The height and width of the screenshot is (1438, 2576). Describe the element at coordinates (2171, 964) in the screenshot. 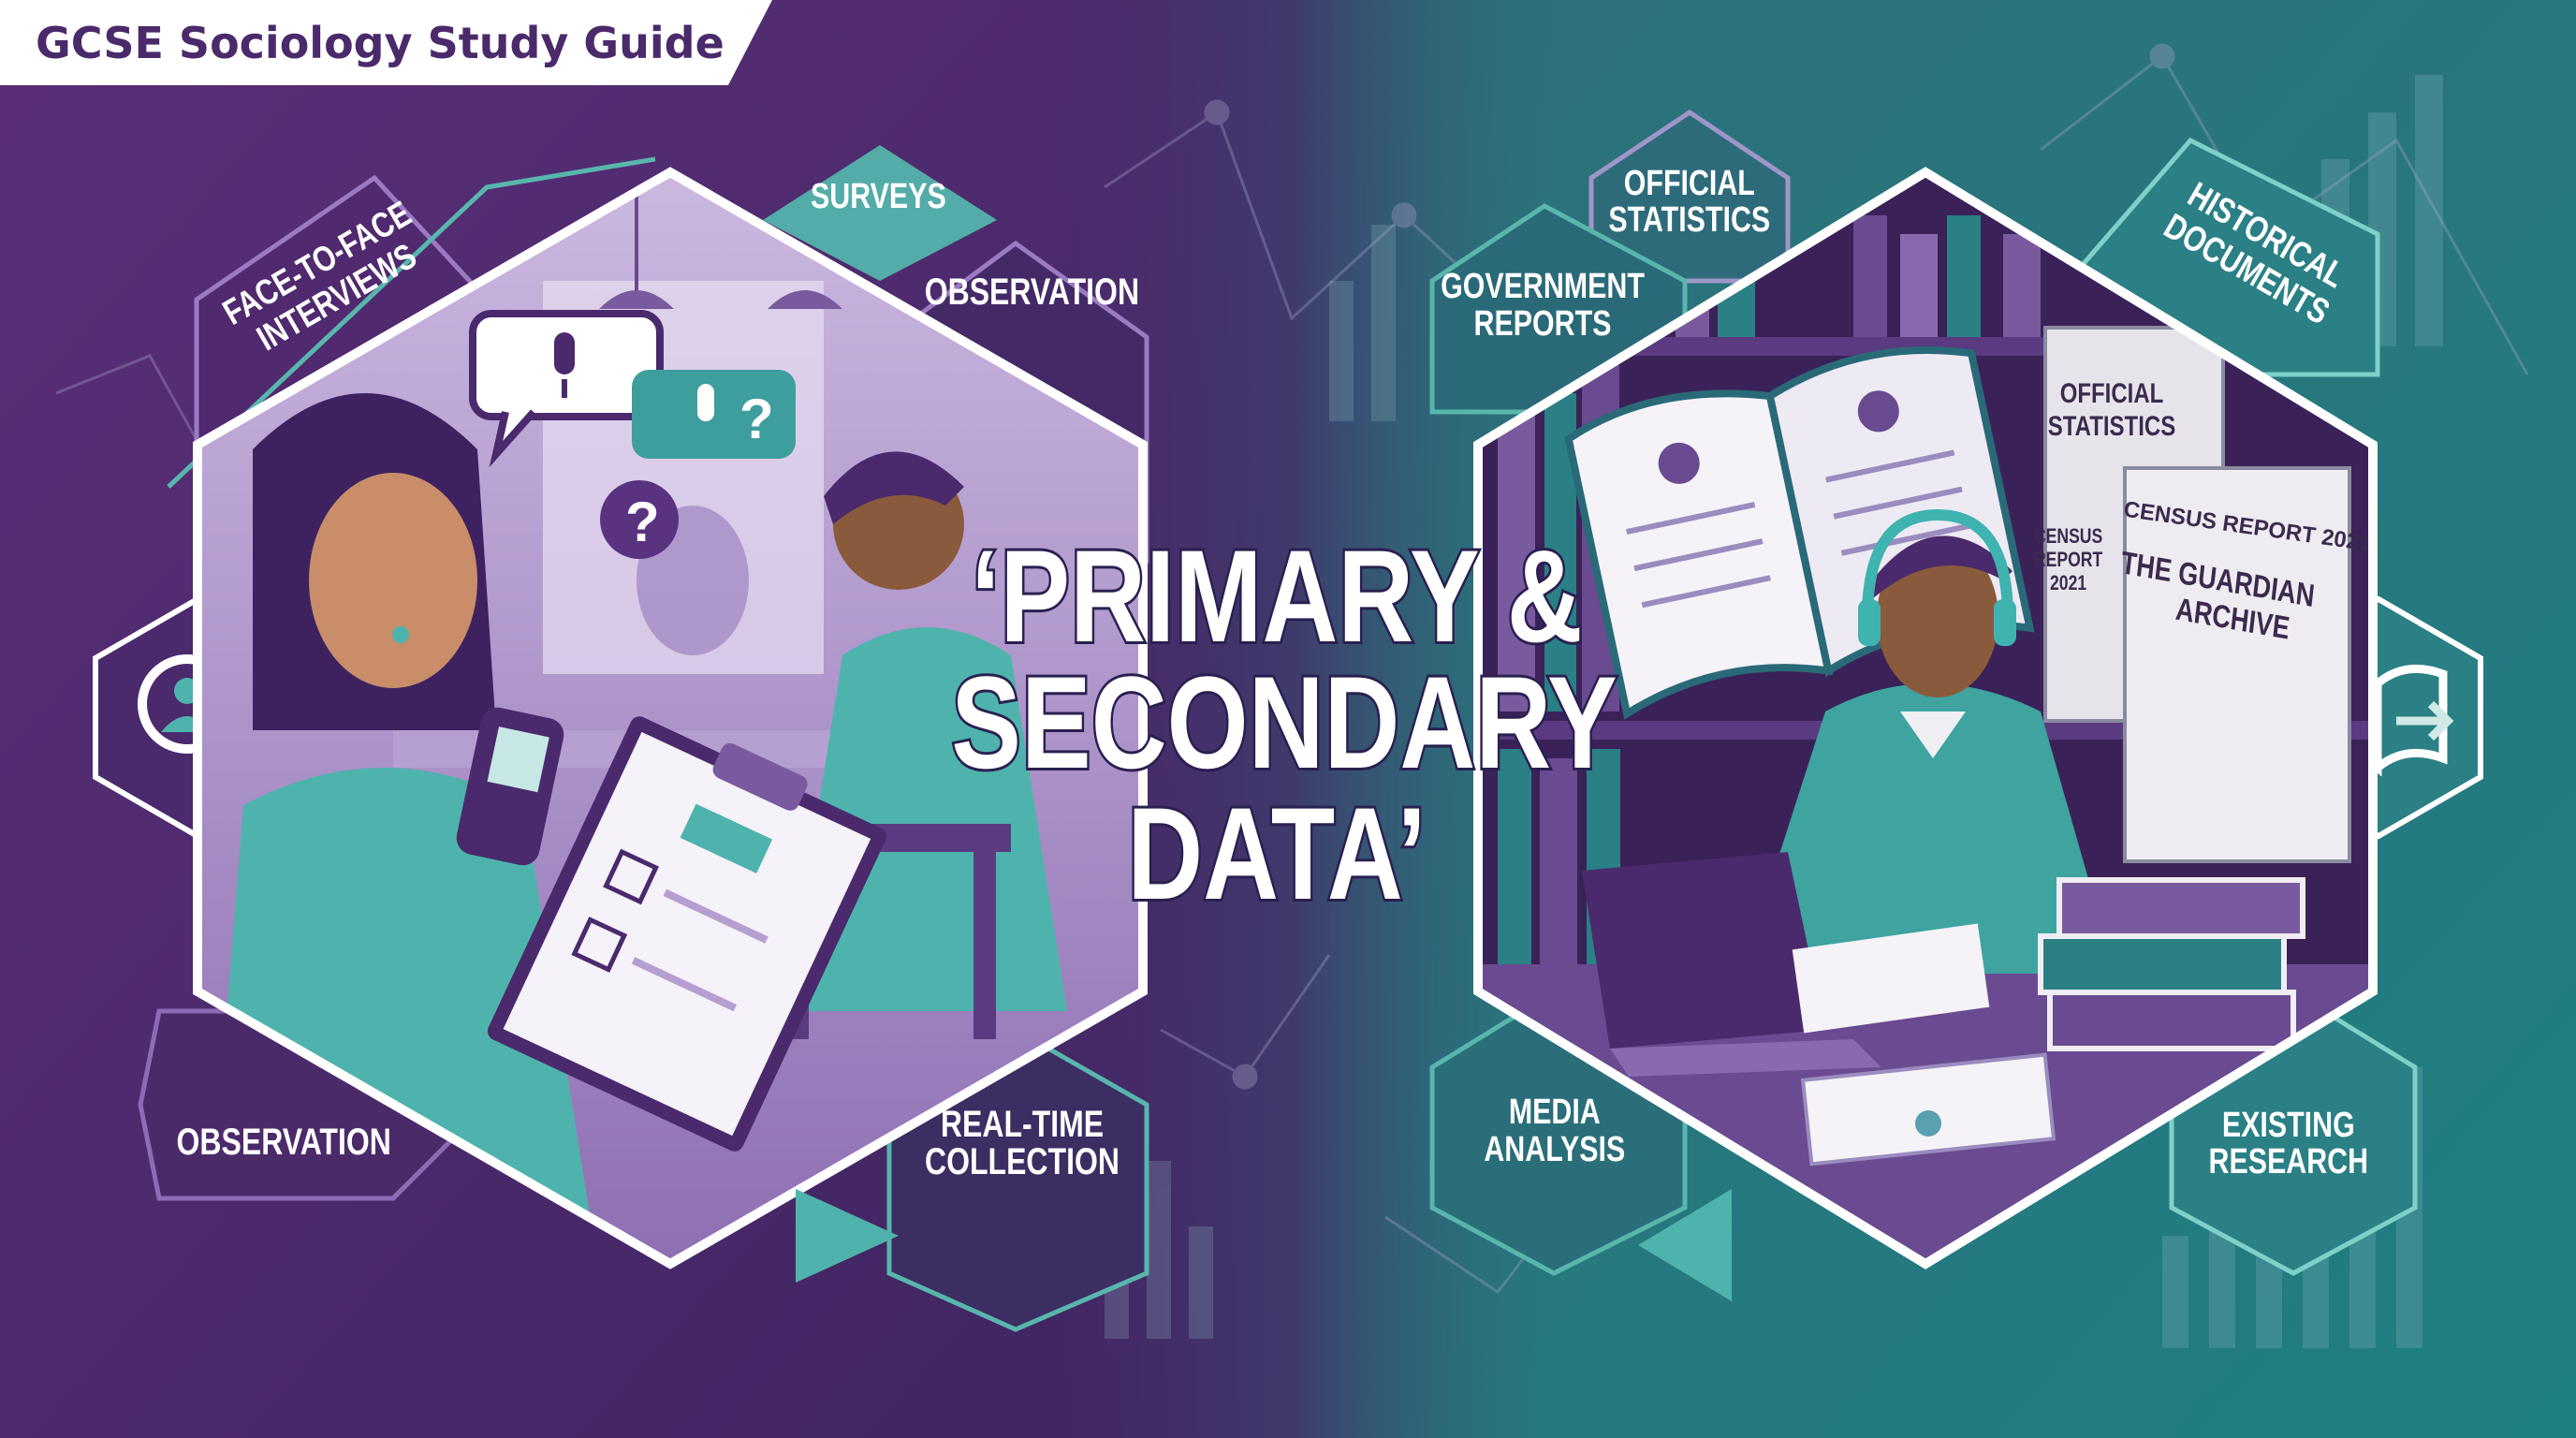

I see `book-stack` at that location.